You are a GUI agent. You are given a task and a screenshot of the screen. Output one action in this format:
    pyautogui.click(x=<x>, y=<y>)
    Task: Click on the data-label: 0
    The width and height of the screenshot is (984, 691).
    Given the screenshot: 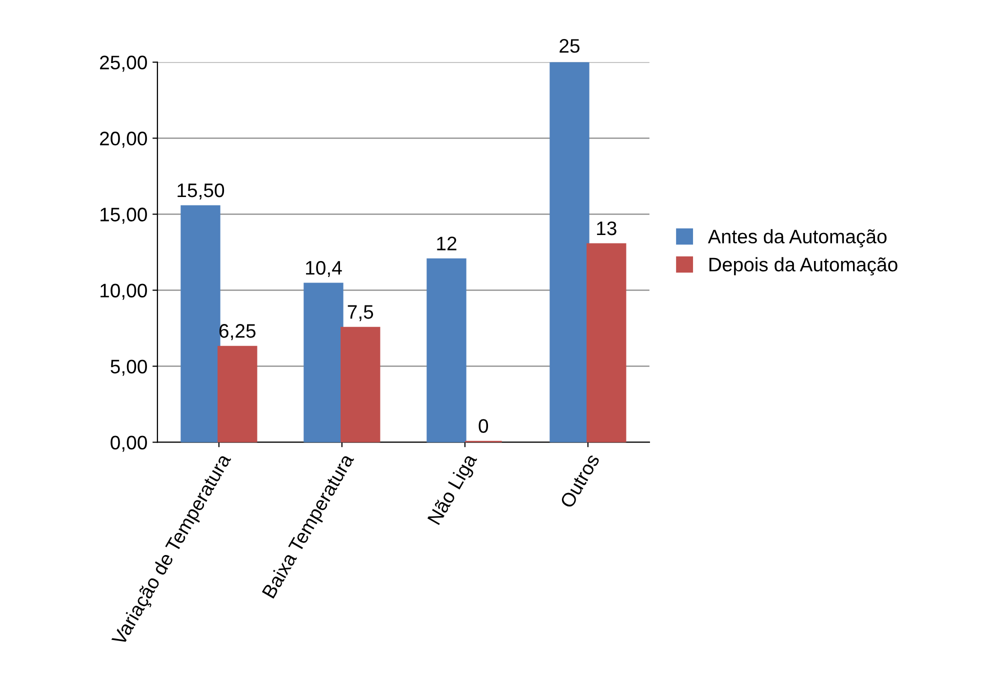 What is the action you would take?
    pyautogui.click(x=483, y=426)
    